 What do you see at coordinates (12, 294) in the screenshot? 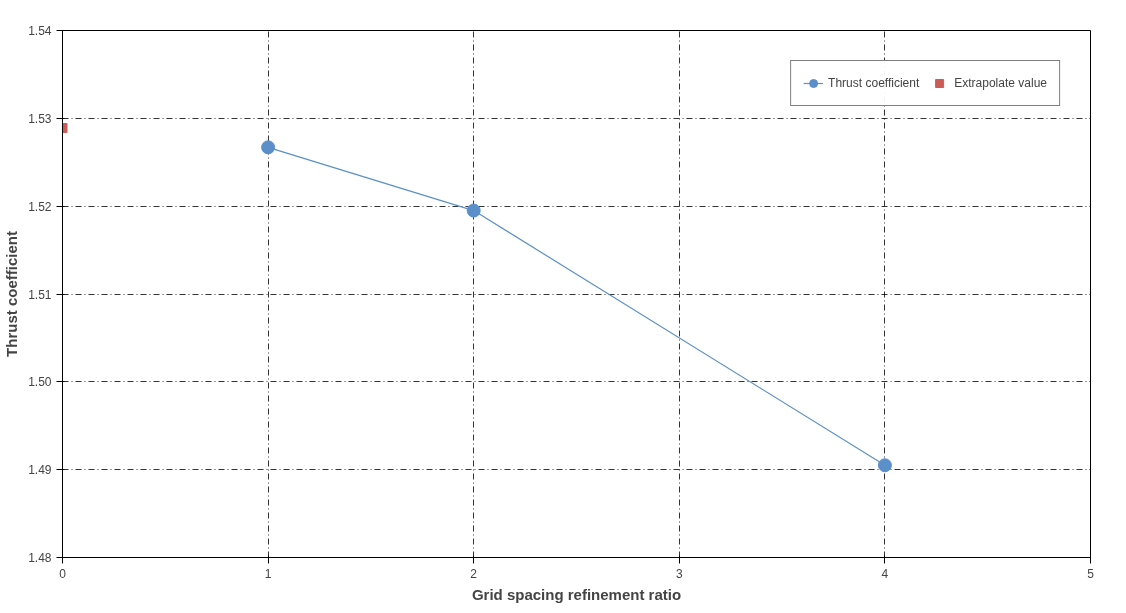
I see `y-axis-title: Thrust coefficient` at bounding box center [12, 294].